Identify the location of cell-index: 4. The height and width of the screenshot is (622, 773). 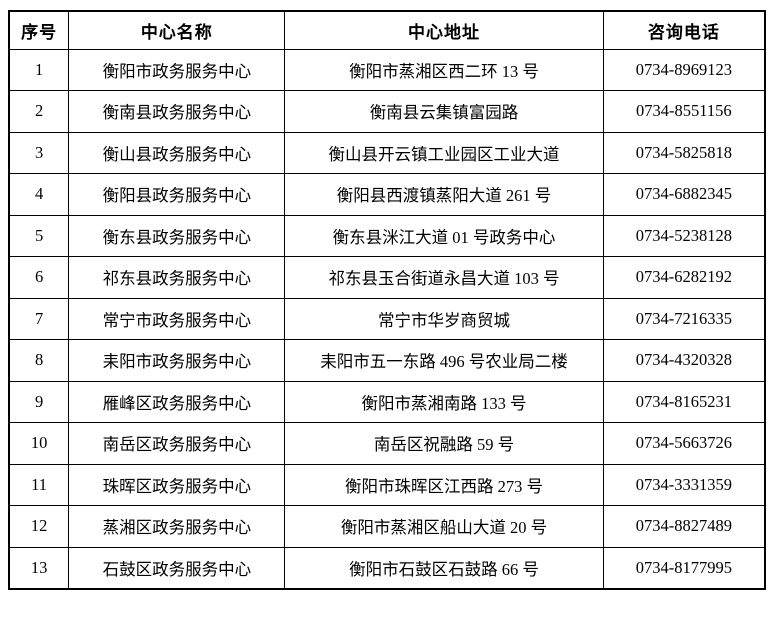
(39, 194).